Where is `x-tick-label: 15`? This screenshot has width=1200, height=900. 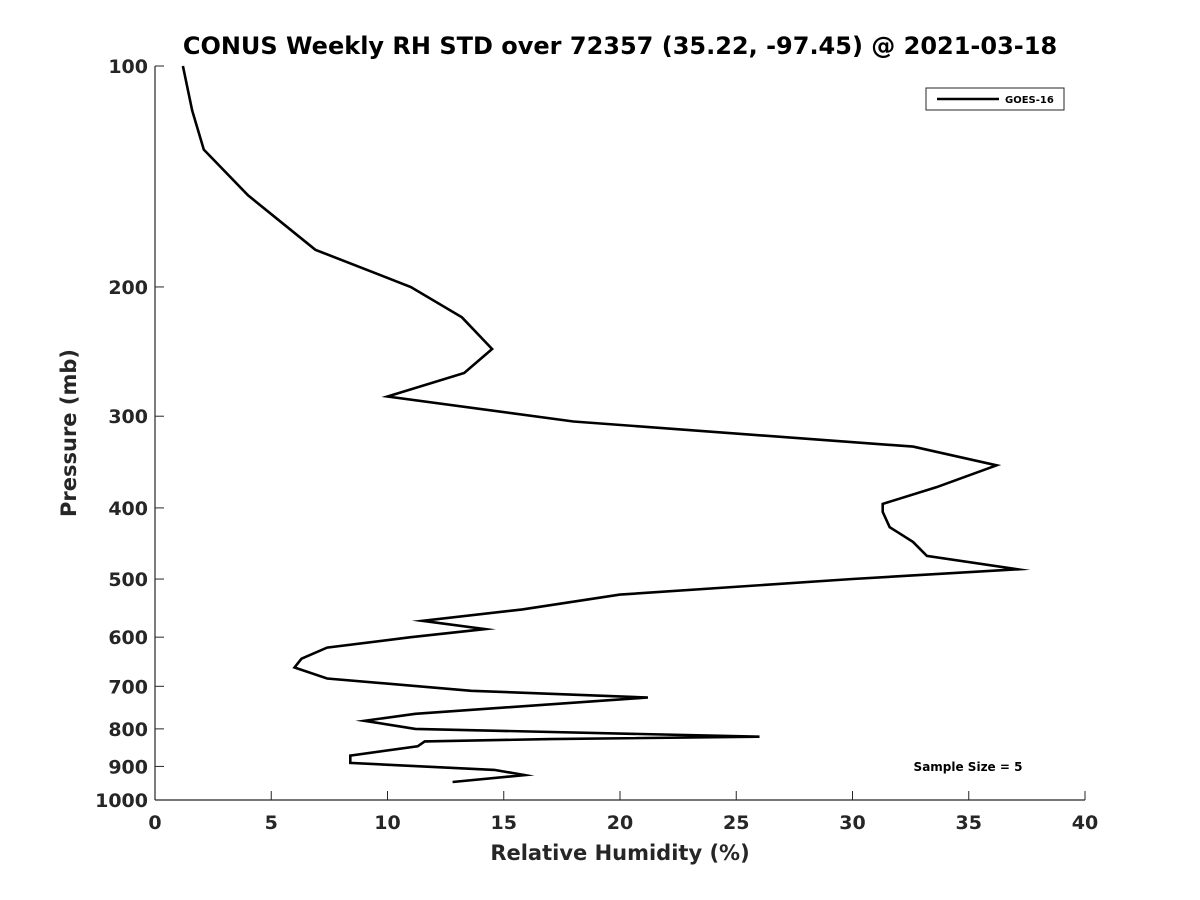
x-tick-label: 15 is located at coordinates (504, 823).